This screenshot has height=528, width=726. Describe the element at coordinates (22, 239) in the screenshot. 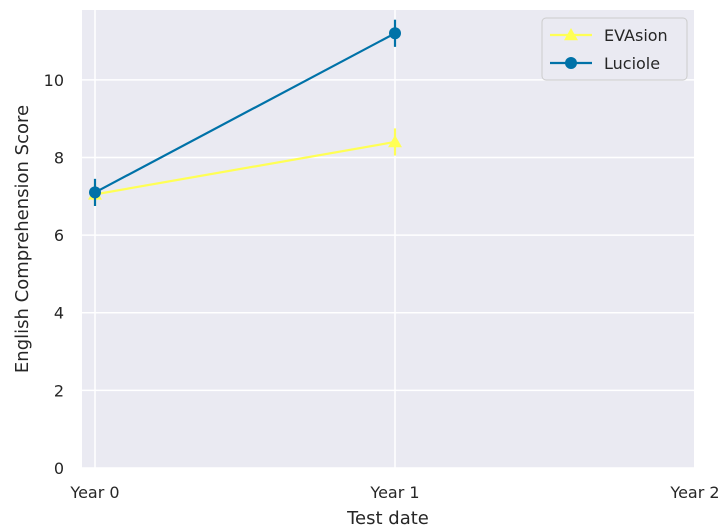

I see `y-axis-label: English Comprehension Score` at that location.